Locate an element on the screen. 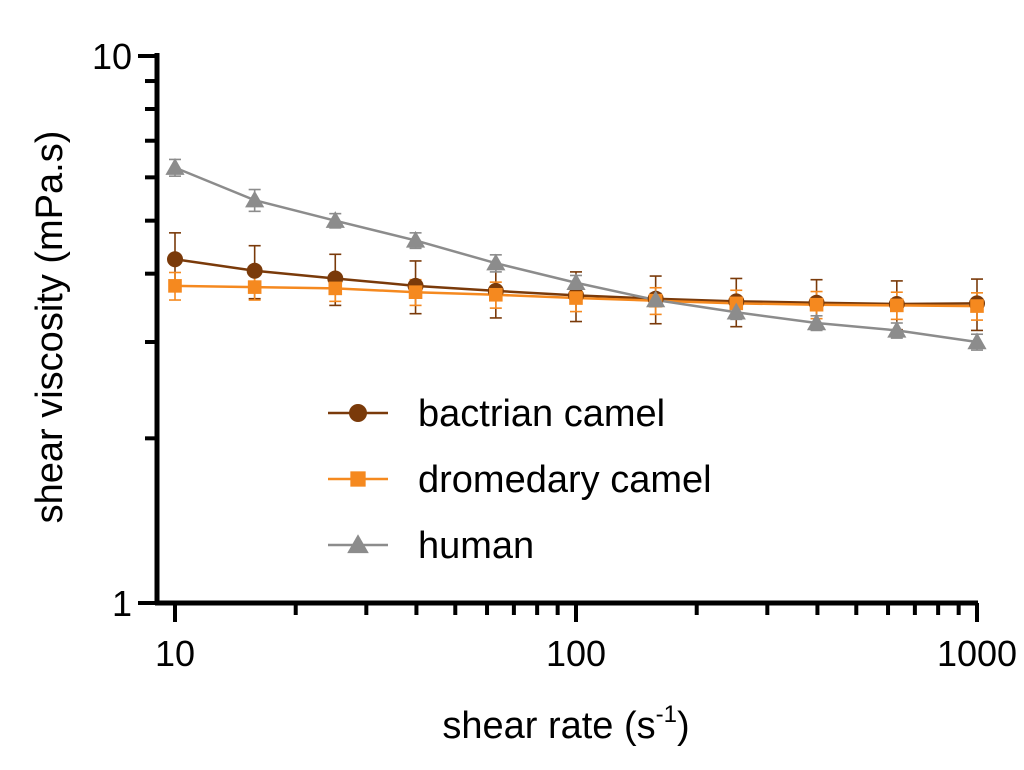  x-tick-label: 100 is located at coordinates (576, 653).